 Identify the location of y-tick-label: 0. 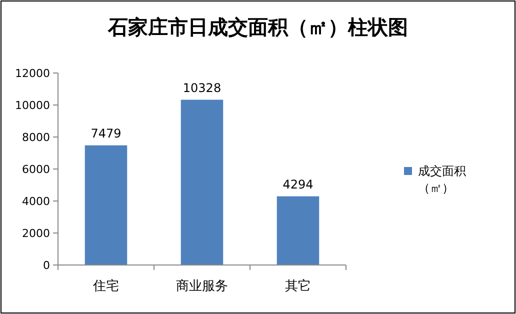
(46, 265).